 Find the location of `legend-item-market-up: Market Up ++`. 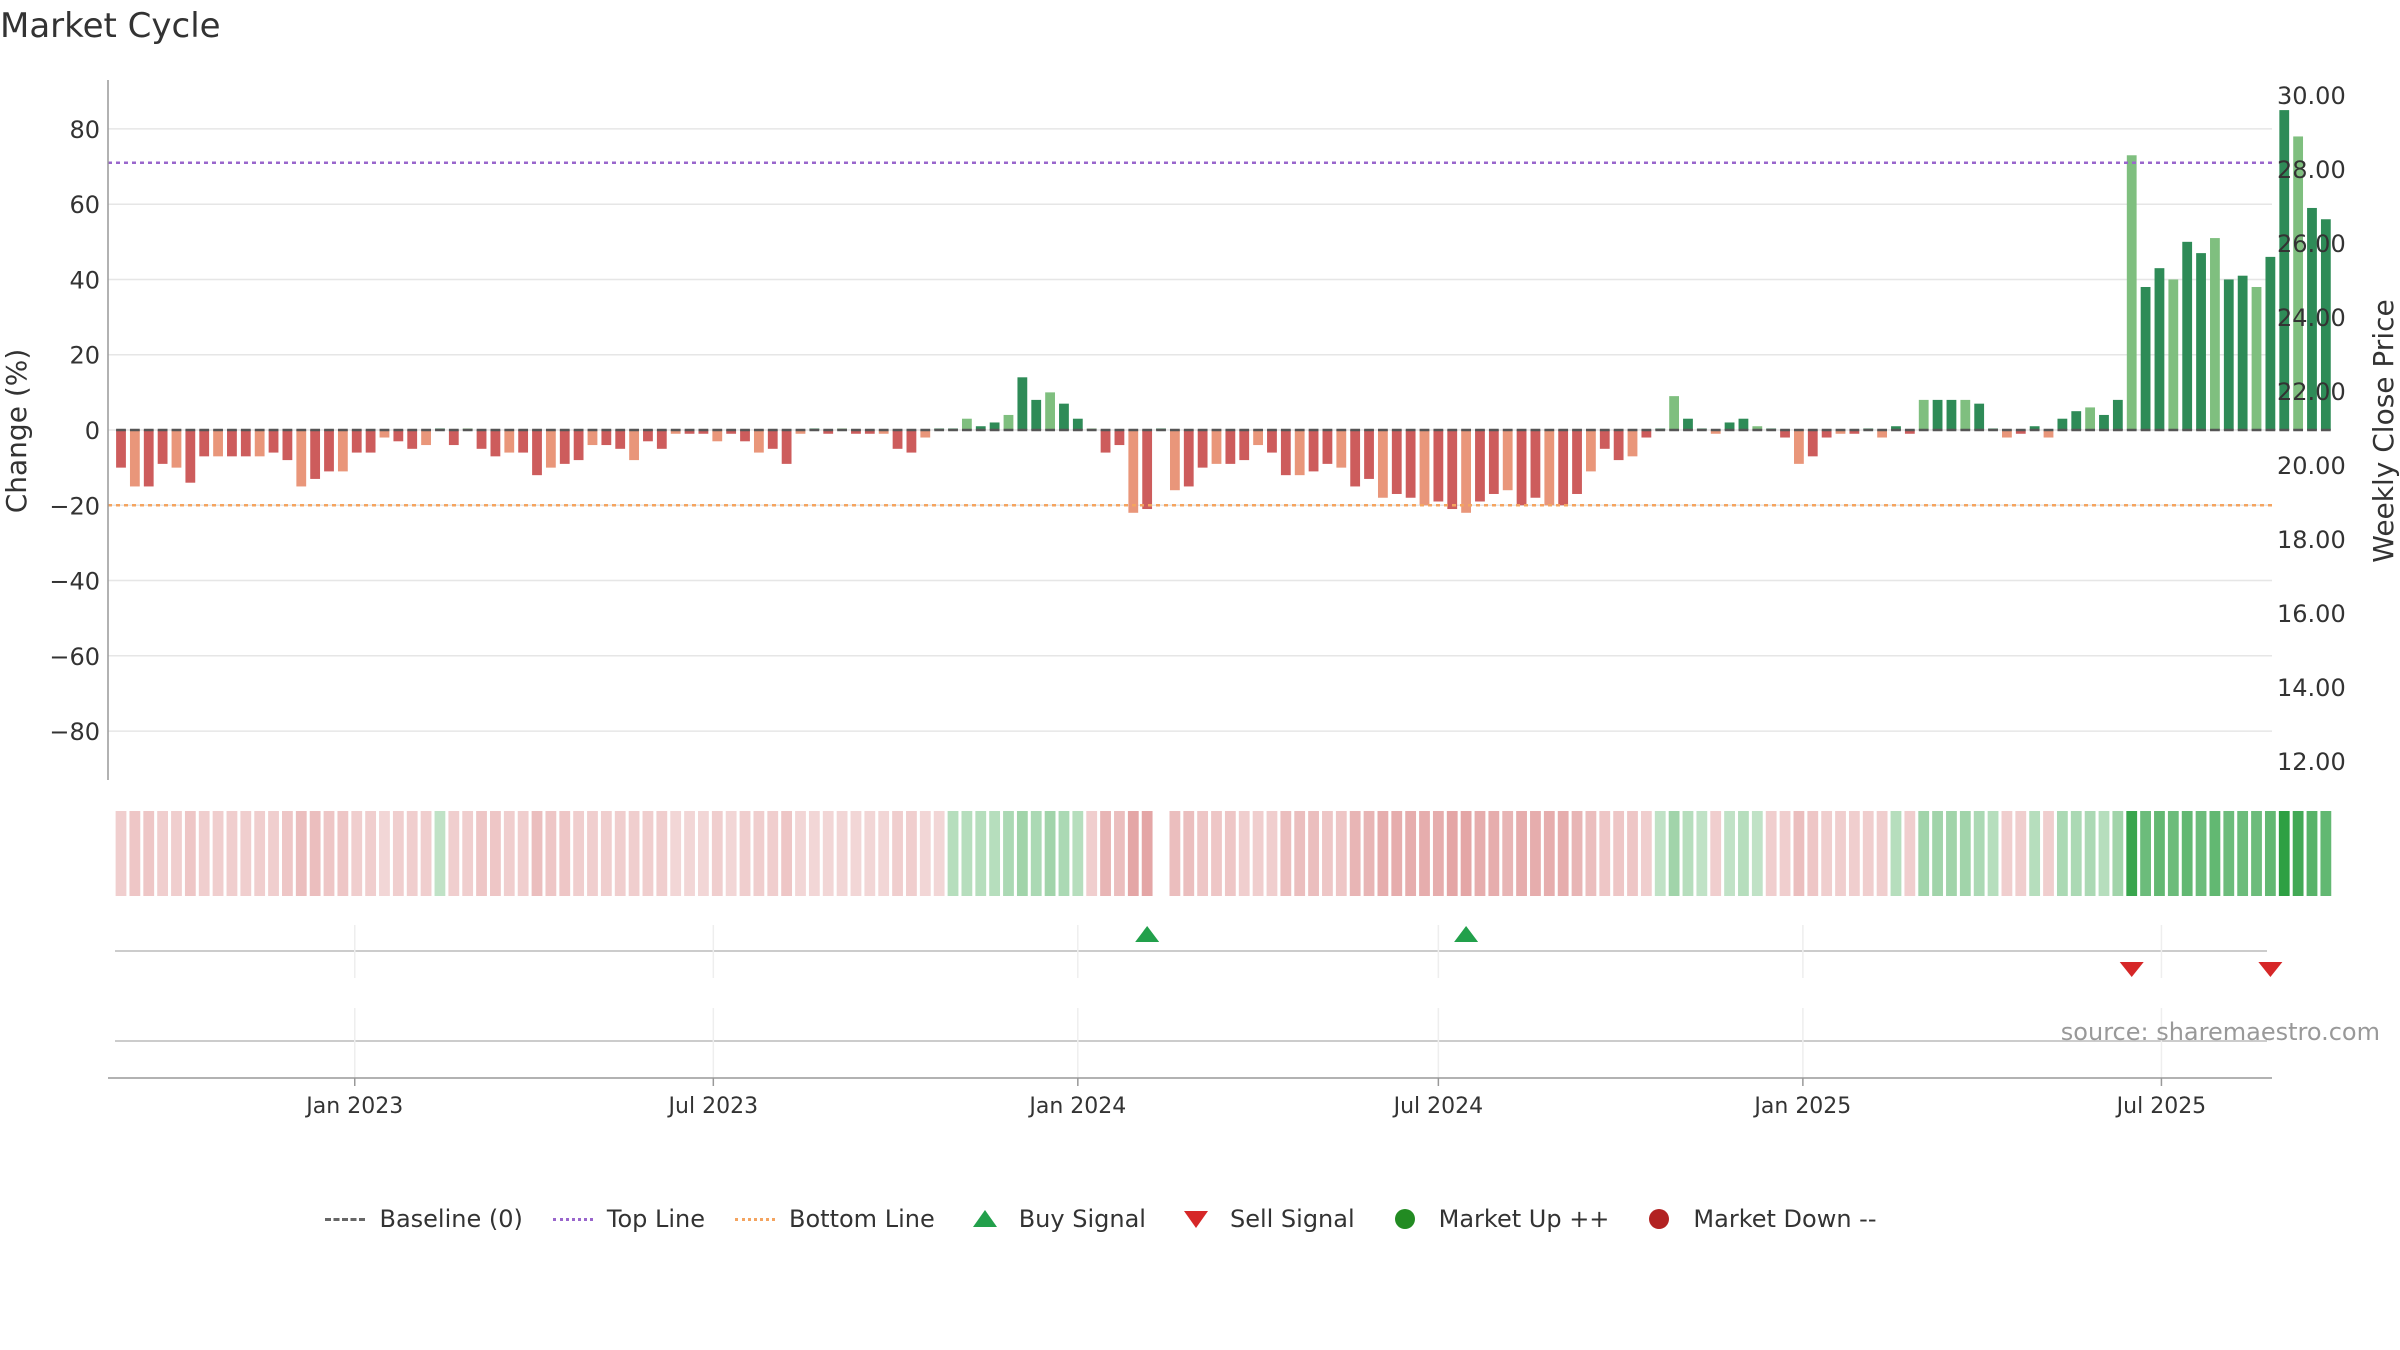

legend-item-market-up: Market Up ++ is located at coordinates (1496, 1219).